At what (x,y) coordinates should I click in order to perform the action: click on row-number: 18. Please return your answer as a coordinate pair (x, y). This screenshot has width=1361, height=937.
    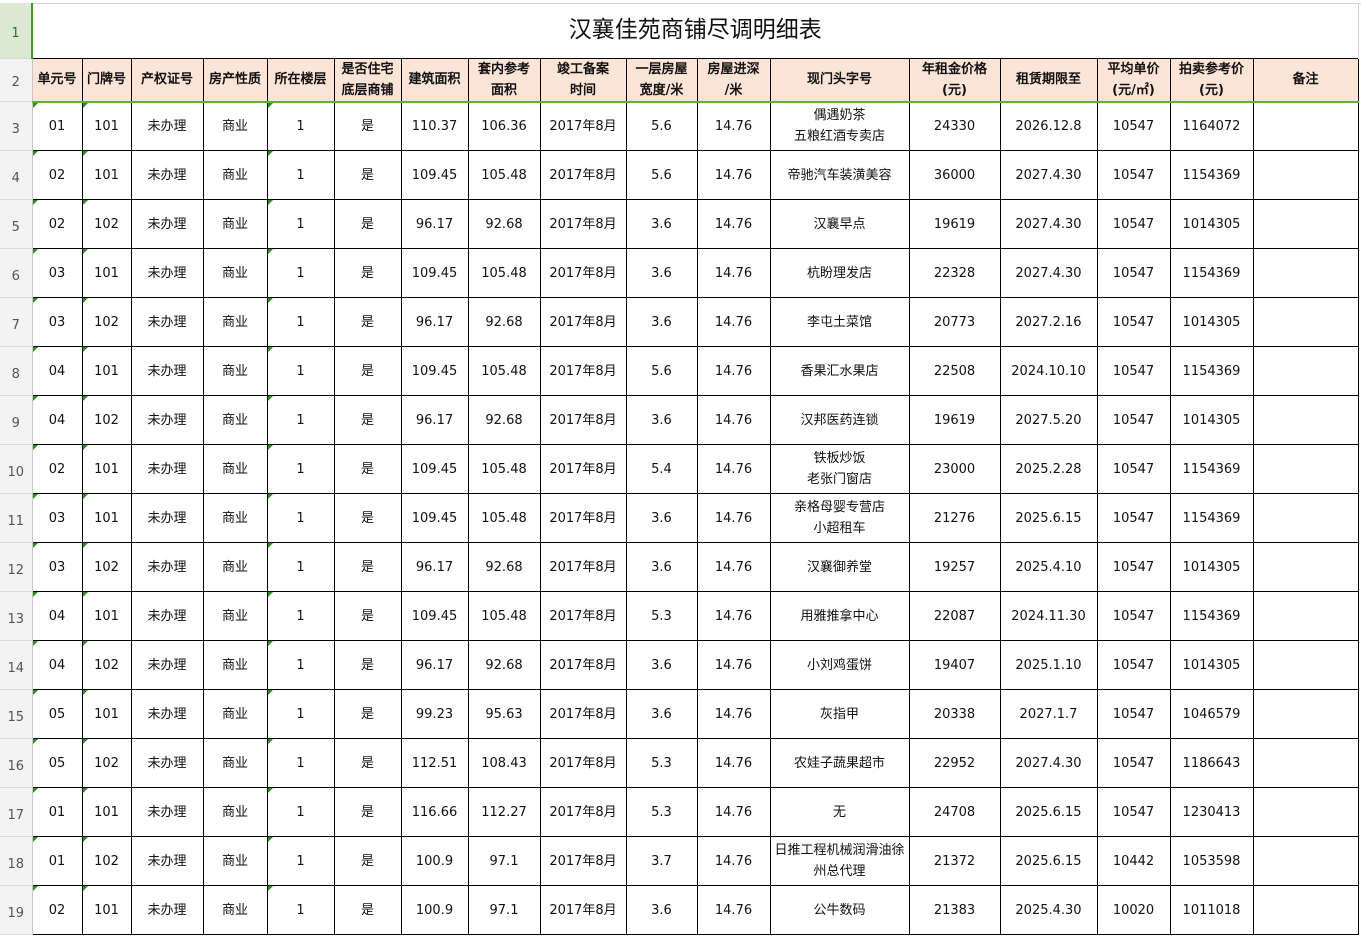
    Looking at the image, I should click on (16, 861).